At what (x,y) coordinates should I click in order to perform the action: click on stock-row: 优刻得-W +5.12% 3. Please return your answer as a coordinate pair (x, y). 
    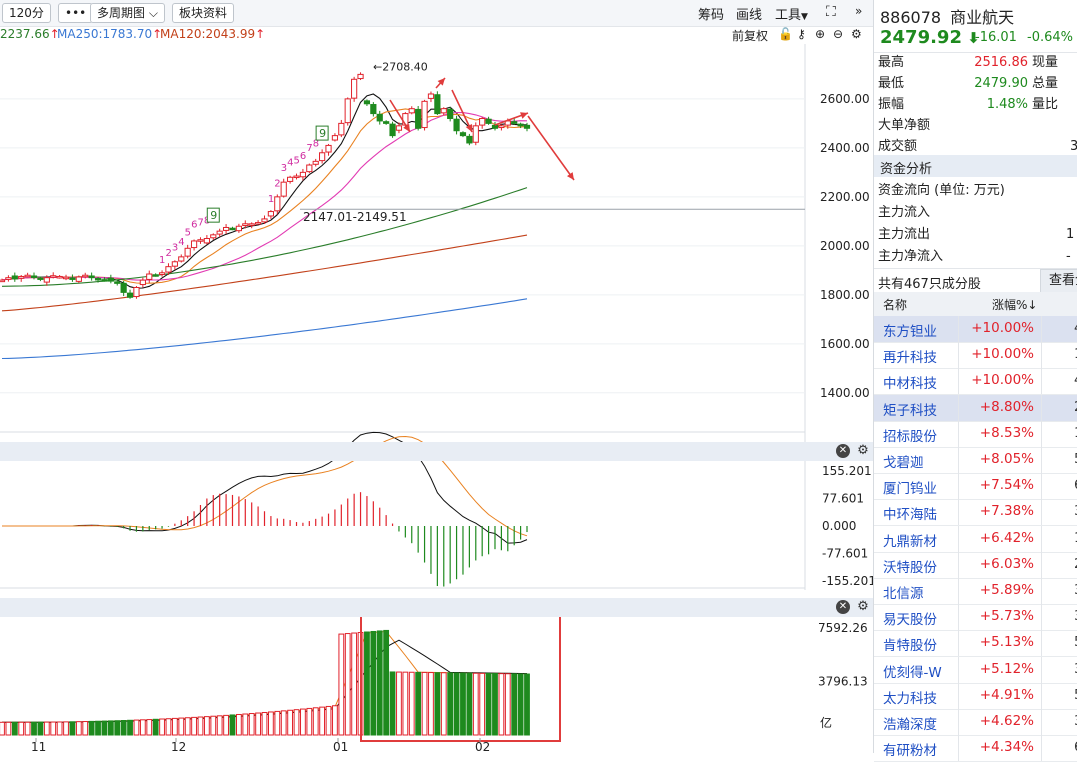
    Looking at the image, I should click on (975, 670).